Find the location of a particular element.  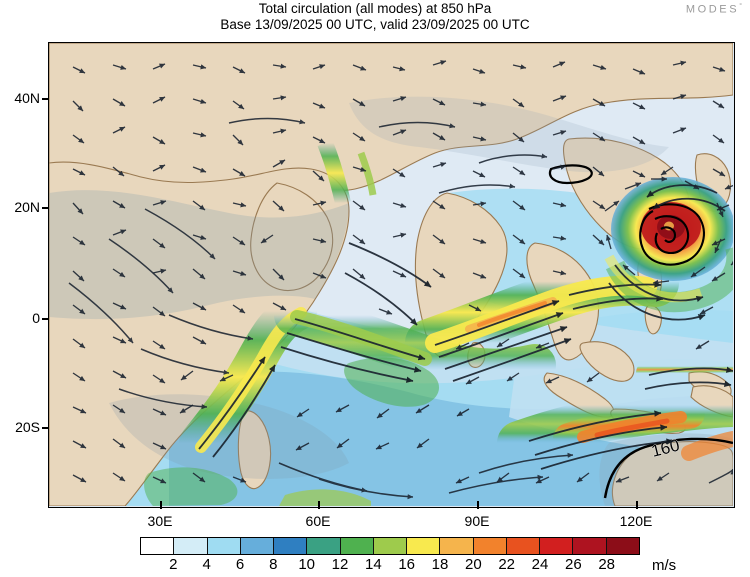

colorbar-tick-4: 4 is located at coordinates (206, 564).